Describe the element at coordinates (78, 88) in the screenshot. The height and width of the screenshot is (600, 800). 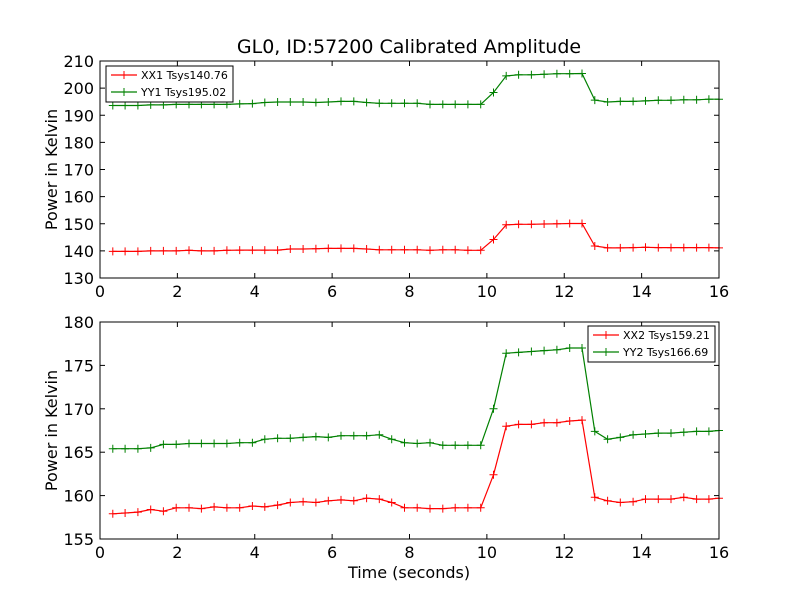
I see `y-tick-label: 200` at that location.